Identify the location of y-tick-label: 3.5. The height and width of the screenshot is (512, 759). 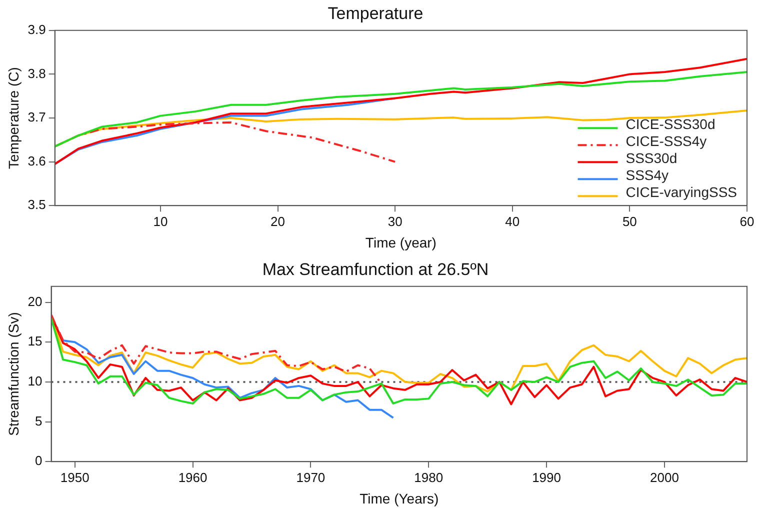
(37, 204).